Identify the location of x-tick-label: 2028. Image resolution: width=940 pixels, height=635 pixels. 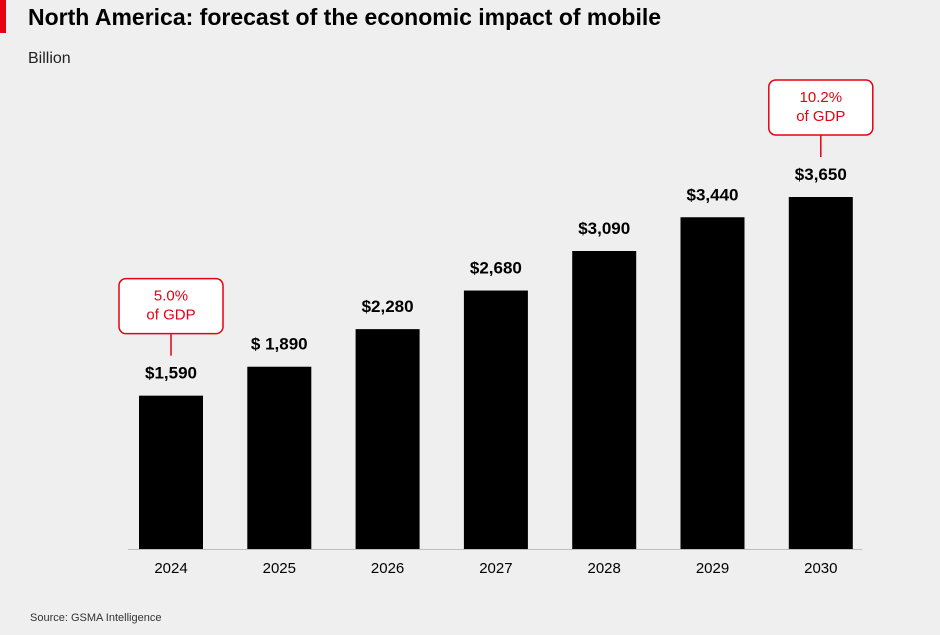
(604, 568).